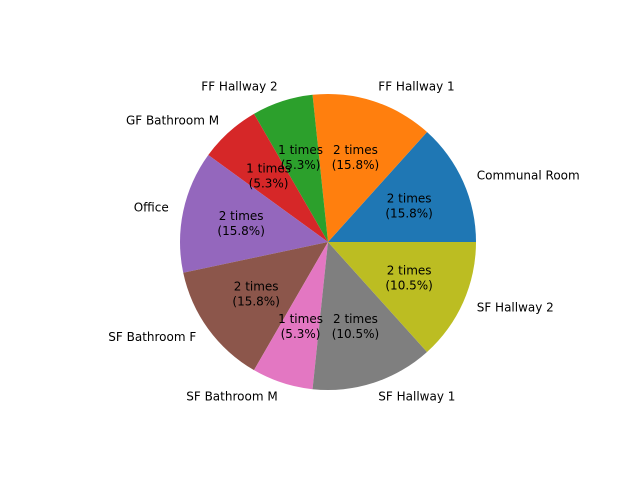 The image size is (640, 485). Describe the element at coordinates (301, 165) in the screenshot. I see `slice-percent-label-2: (5.3%)` at that location.